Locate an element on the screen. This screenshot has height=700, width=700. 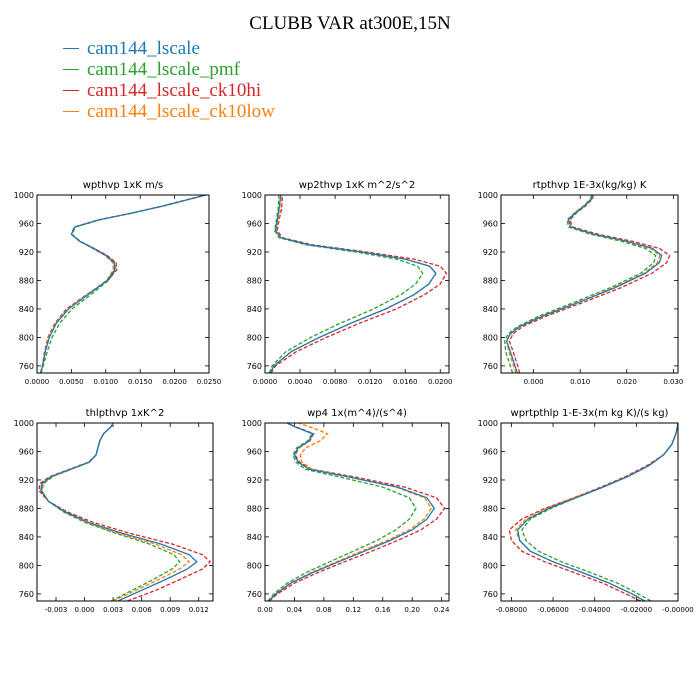
x-tick-label: 0.12 is located at coordinates (354, 610).